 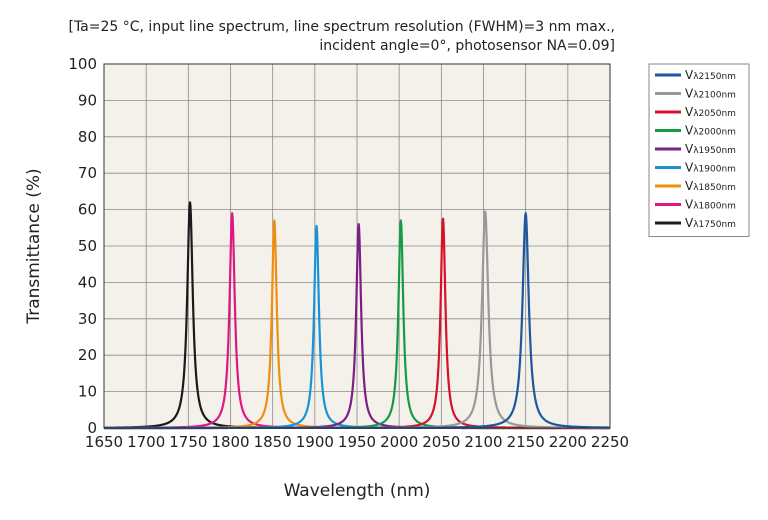 What do you see at coordinates (710, 75) in the screenshot?
I see `legend-label: Vλ2150nm` at bounding box center [710, 75].